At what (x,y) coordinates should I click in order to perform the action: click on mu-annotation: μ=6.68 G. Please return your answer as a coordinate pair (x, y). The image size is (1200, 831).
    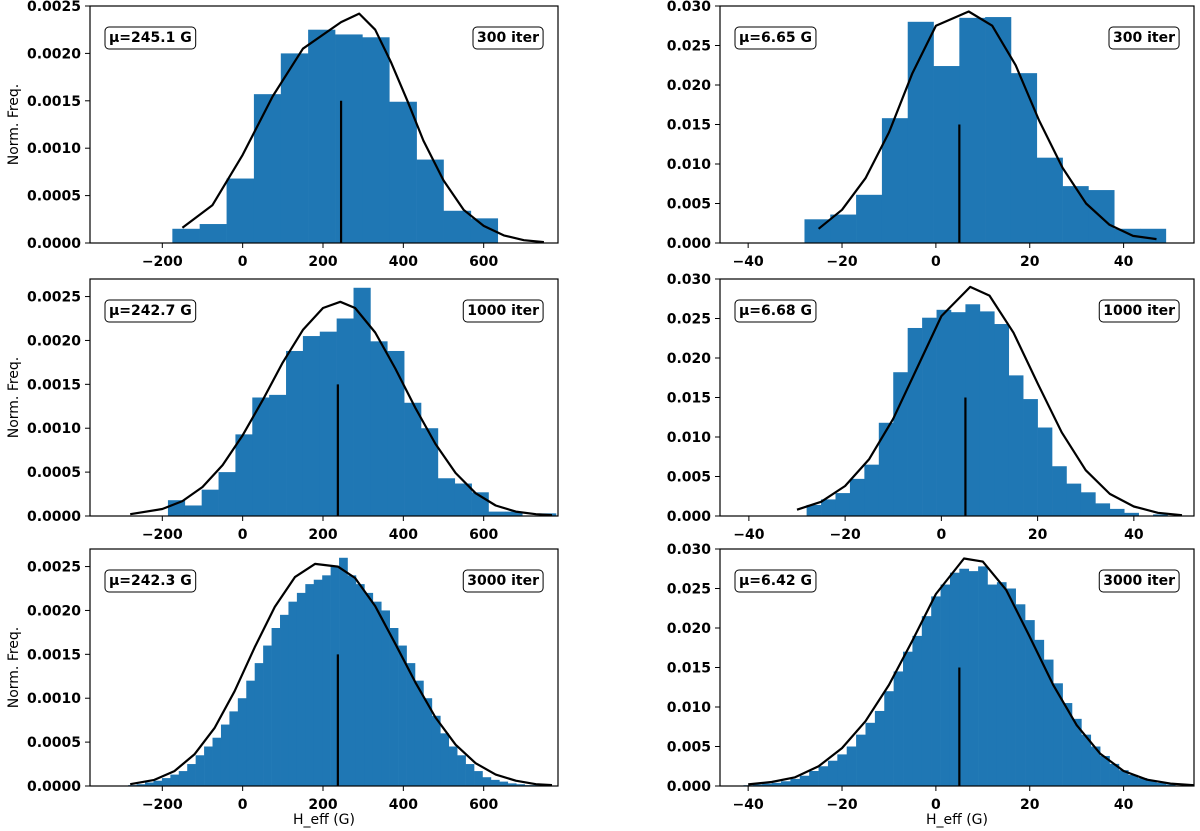
    Looking at the image, I should click on (775, 311).